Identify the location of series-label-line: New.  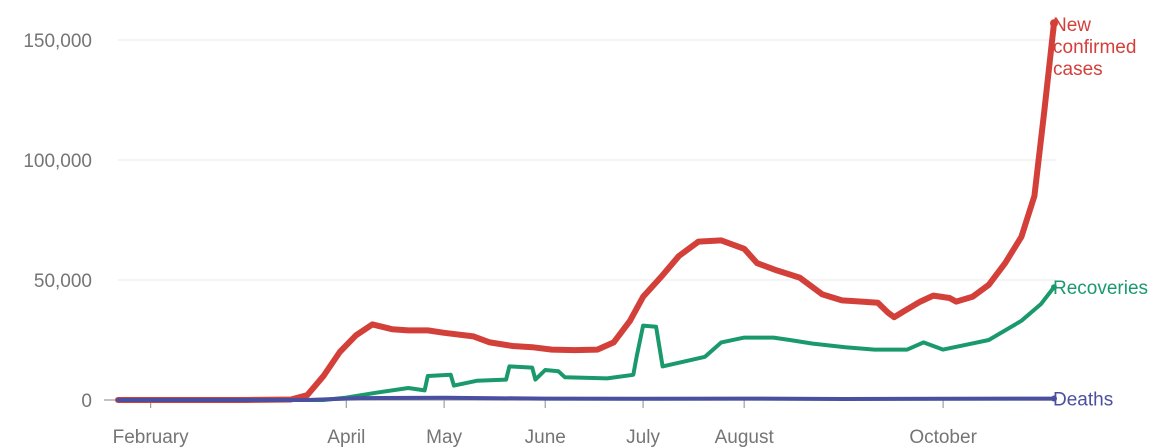
(1072, 25).